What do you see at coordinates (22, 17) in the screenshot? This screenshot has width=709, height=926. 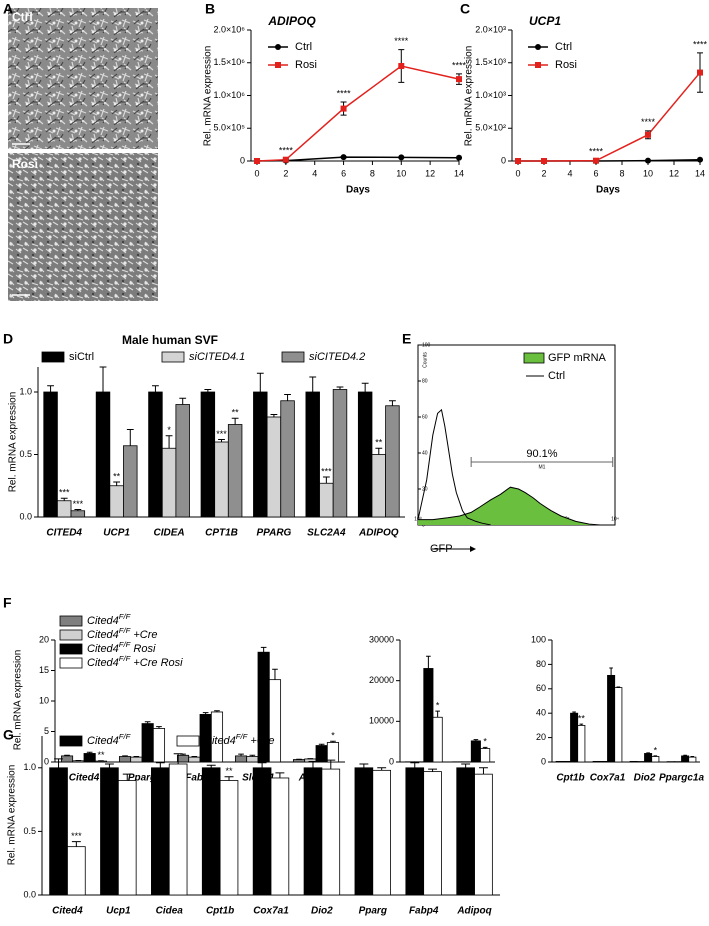 I see `image-label: Ctrl` at bounding box center [22, 17].